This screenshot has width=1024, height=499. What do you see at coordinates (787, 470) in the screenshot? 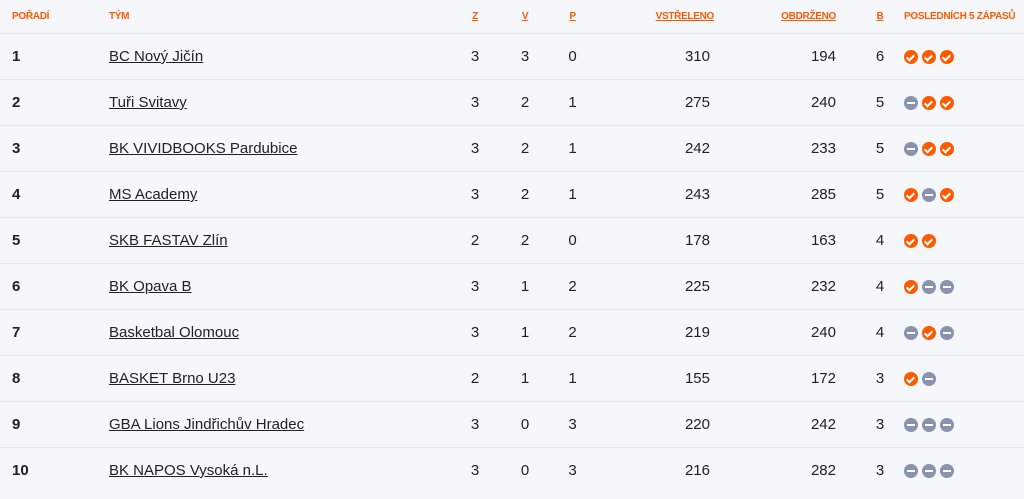
I see `points-conceded-cell: 282` at bounding box center [787, 470].